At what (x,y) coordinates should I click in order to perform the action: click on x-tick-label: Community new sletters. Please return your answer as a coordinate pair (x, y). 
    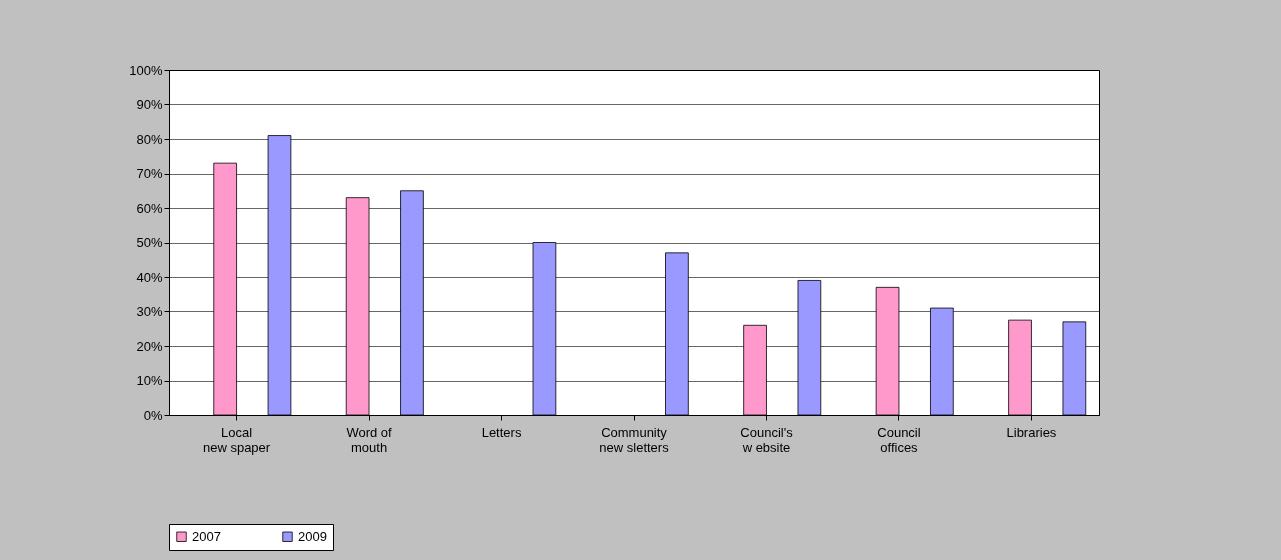
    Looking at the image, I should click on (634, 439).